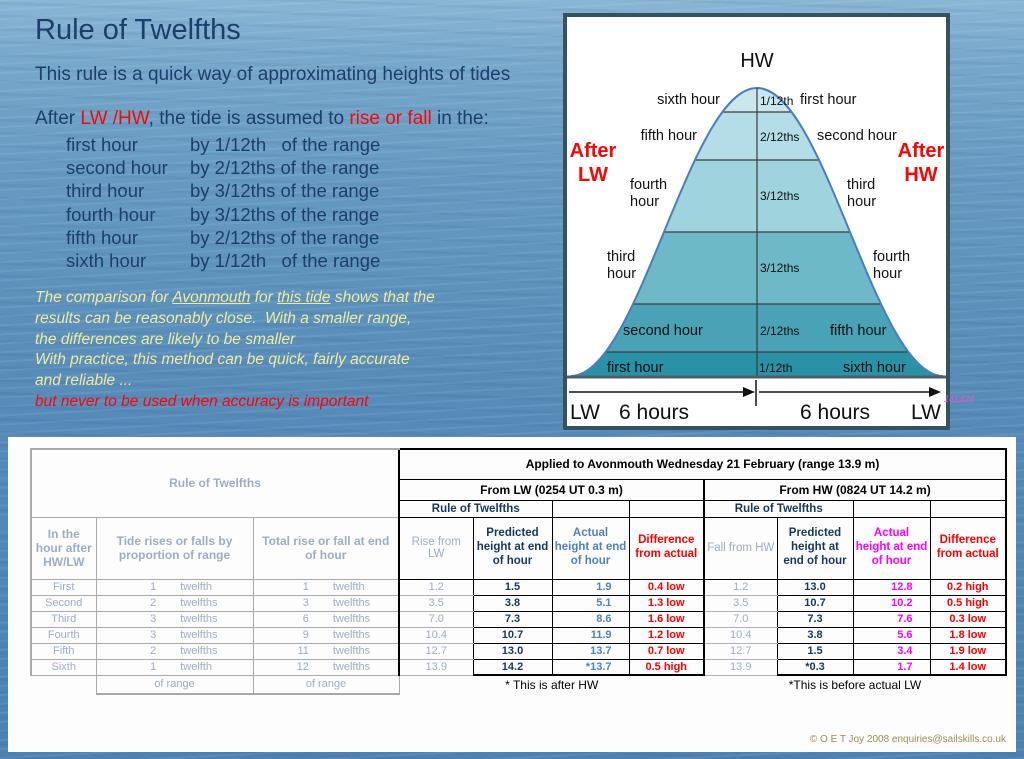 This screenshot has height=759, width=1024. I want to click on col-header-actual-lw: Actual height at end of hour, so click(590, 548).